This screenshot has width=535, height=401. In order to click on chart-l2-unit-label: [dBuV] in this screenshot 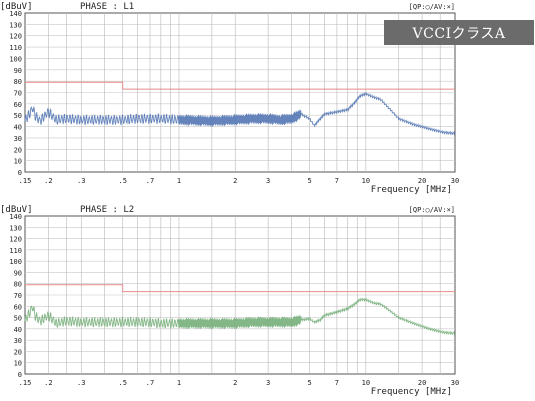, I will do `click(16, 210)`.